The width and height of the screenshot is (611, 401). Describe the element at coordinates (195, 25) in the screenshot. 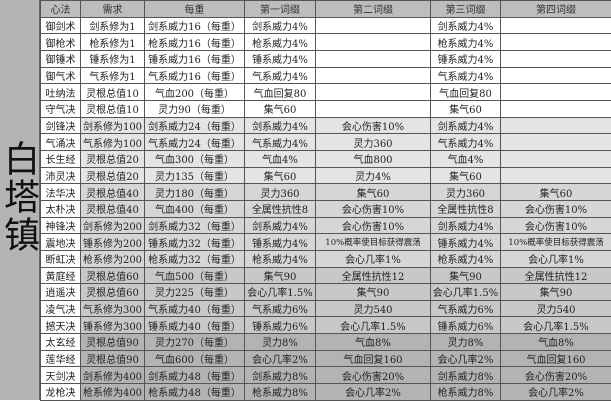

I see `cell-per-level: 剑系威力16（每重）` at that location.